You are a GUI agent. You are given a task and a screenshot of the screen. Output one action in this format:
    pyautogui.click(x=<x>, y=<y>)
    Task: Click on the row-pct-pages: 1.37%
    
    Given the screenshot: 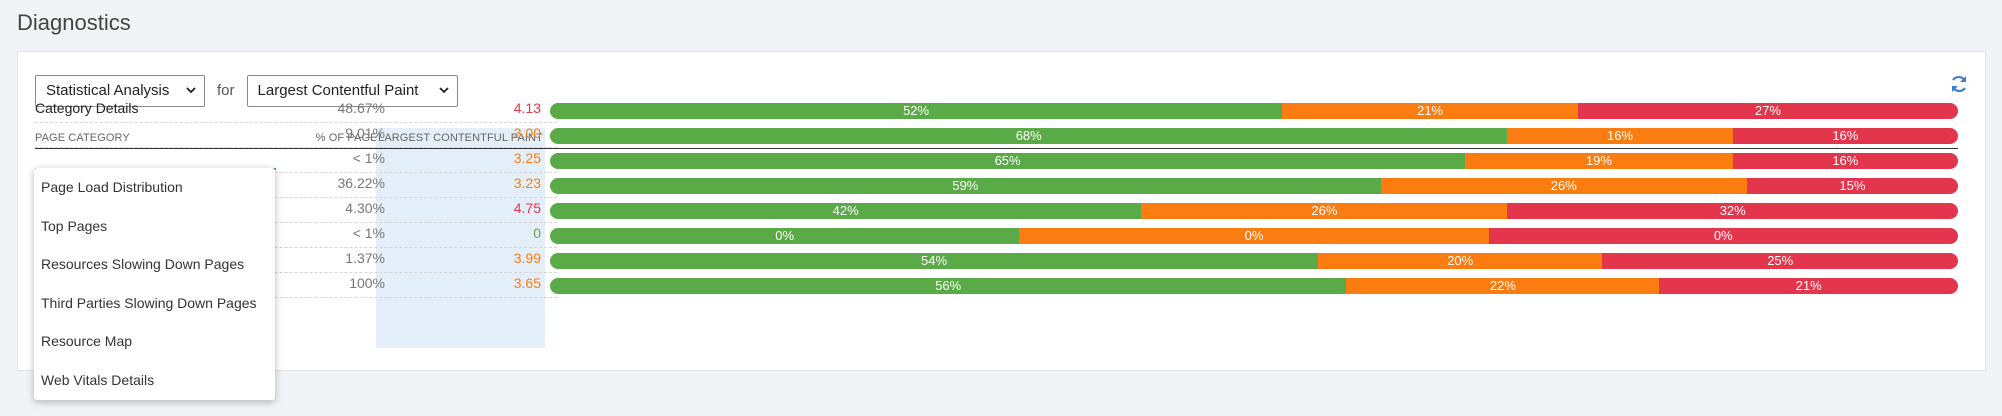 What is the action you would take?
    pyautogui.click(x=365, y=258)
    